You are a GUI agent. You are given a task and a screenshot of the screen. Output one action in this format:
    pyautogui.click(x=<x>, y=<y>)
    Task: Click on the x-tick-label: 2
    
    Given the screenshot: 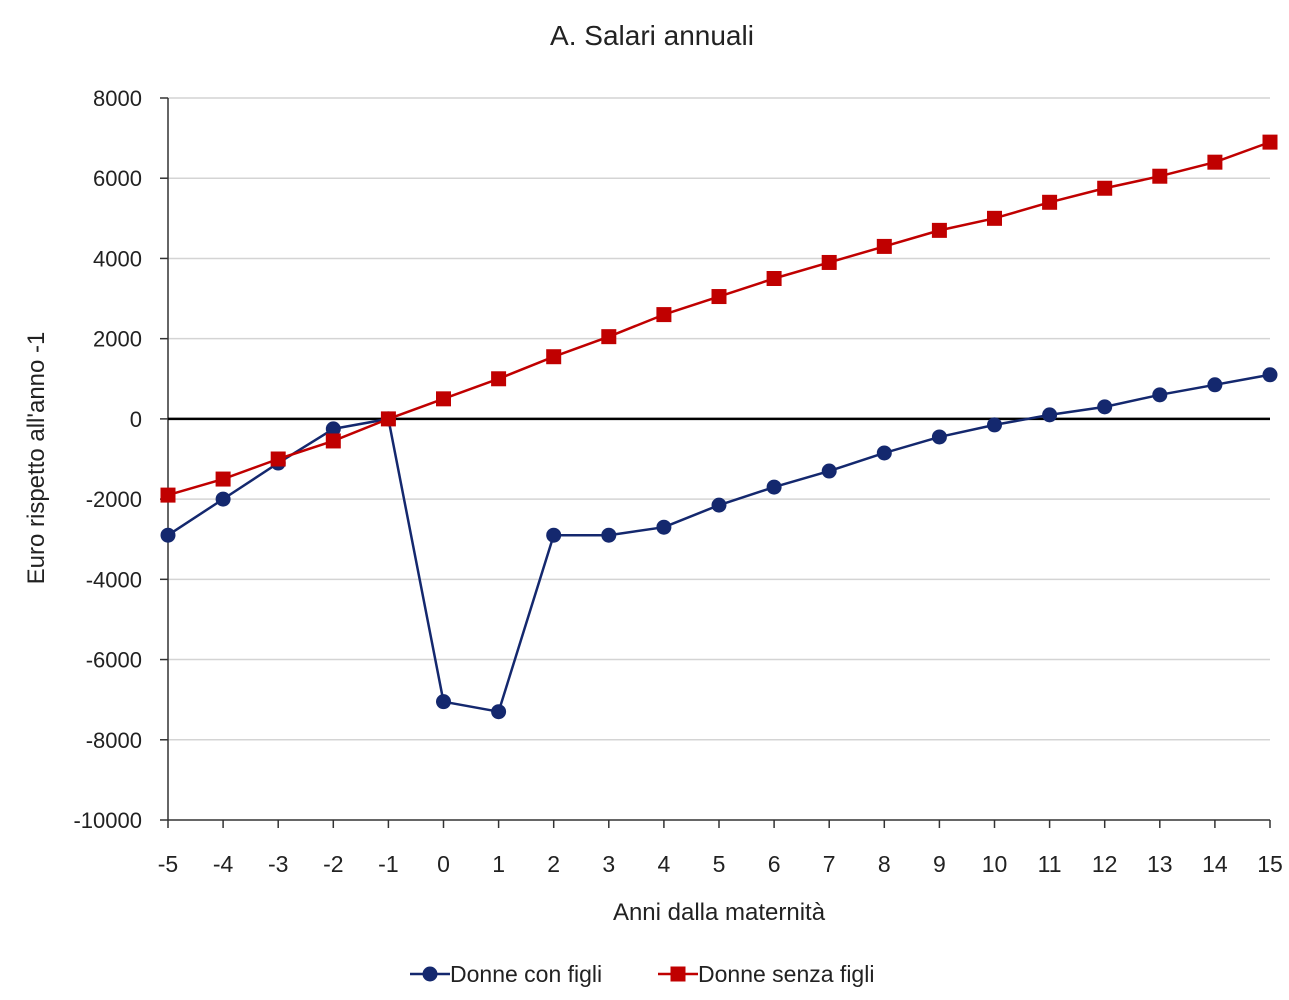 What is the action you would take?
    pyautogui.click(x=553, y=864)
    